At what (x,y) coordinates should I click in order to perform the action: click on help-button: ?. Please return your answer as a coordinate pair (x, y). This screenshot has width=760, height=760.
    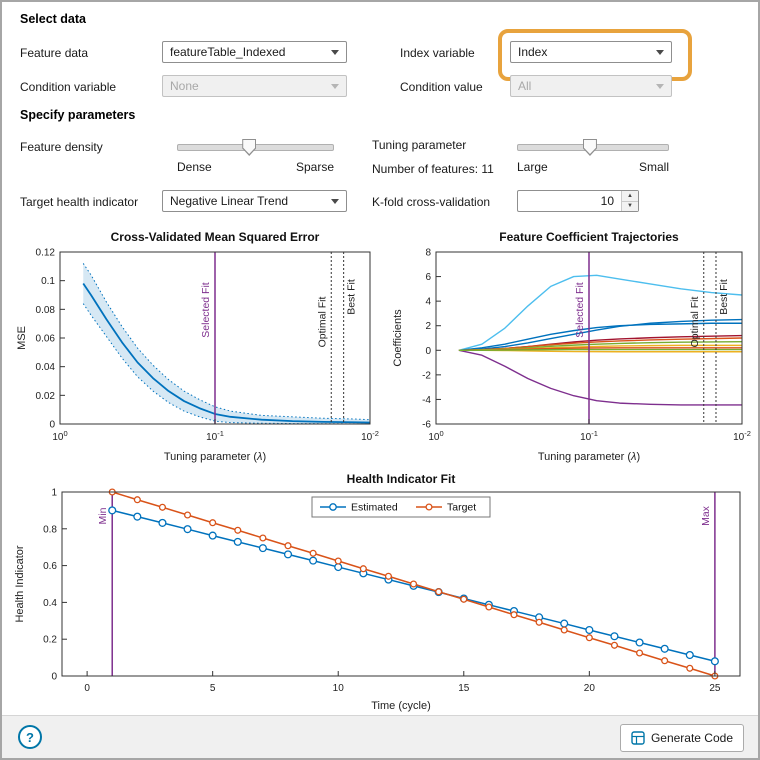
    Looking at the image, I should click on (30, 737).